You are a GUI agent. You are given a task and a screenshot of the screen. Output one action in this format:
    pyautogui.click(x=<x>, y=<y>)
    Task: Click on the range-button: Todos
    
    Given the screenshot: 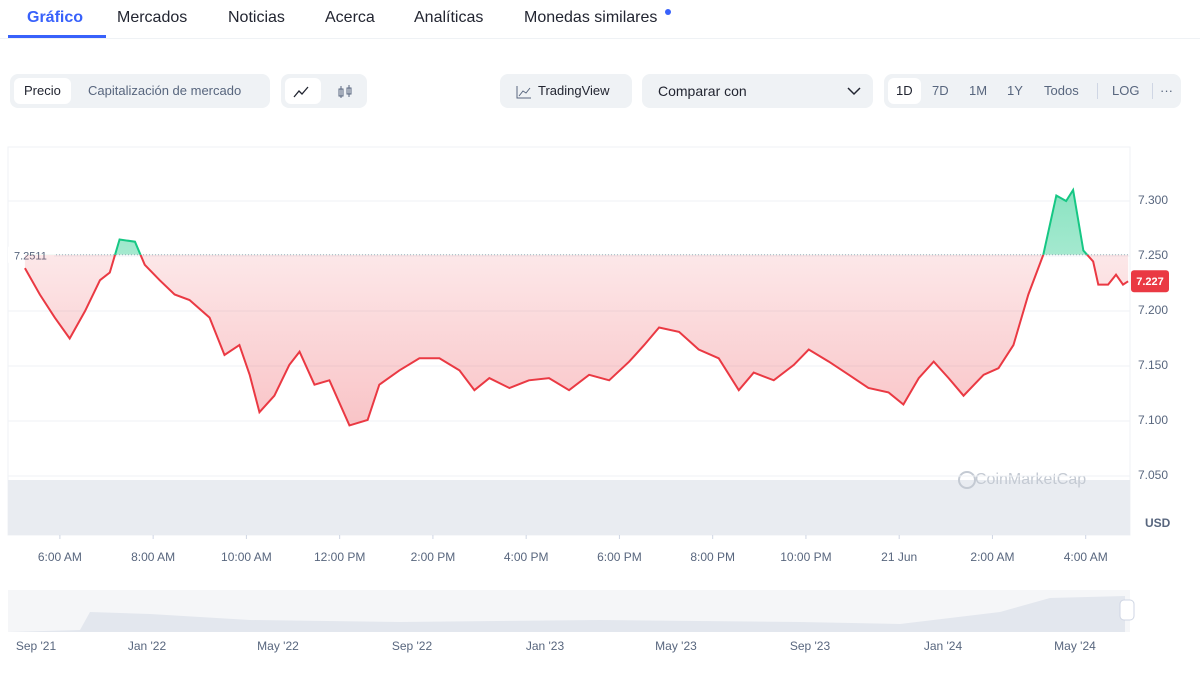 What is the action you would take?
    pyautogui.click(x=1061, y=90)
    